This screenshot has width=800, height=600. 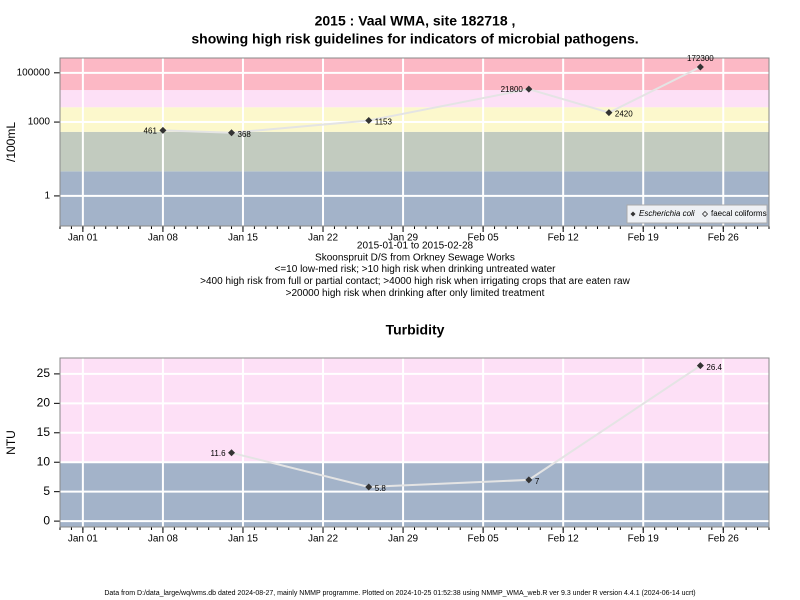 I want to click on y-tick-label: 15, so click(x=44, y=432).